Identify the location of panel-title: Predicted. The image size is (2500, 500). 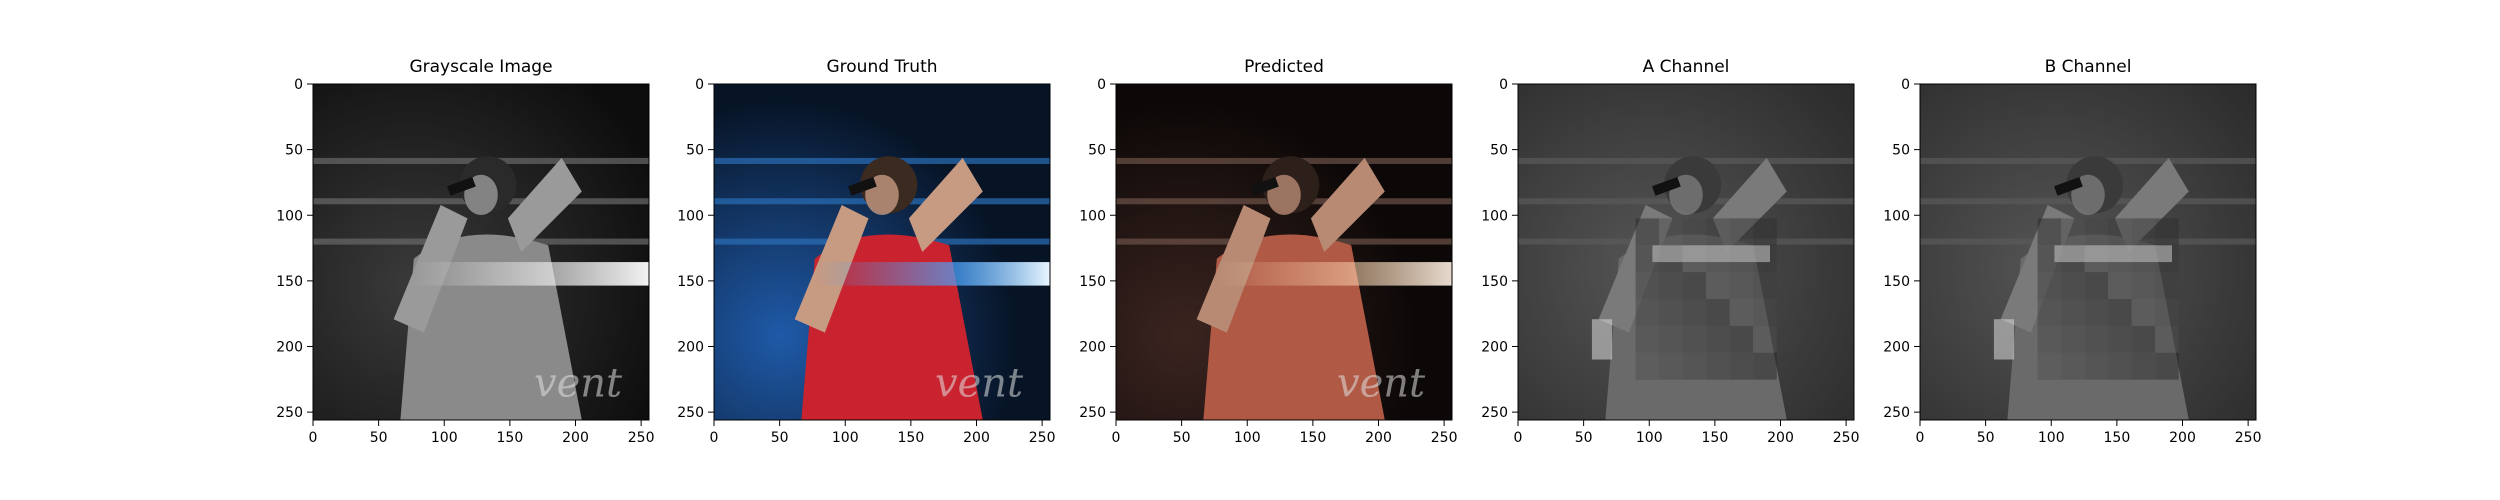
(1284, 67).